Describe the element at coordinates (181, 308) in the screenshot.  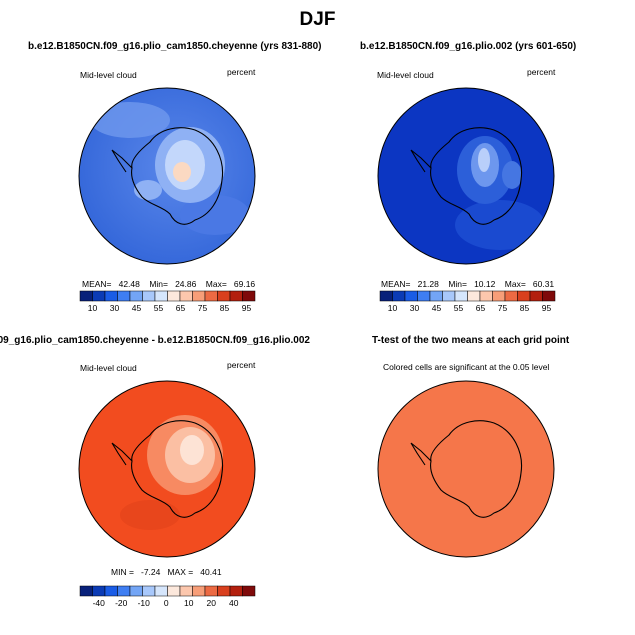
I see `panel-1-colorbar-tick-label: 65` at that location.